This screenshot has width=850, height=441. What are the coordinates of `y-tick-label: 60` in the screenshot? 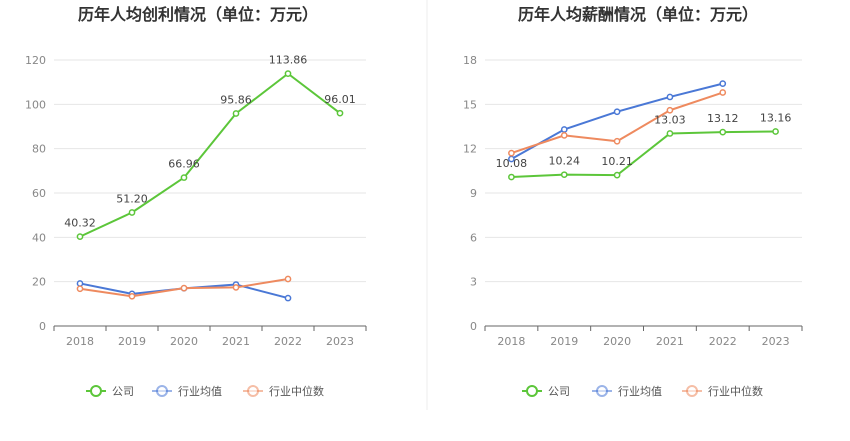 It's located at (39, 193).